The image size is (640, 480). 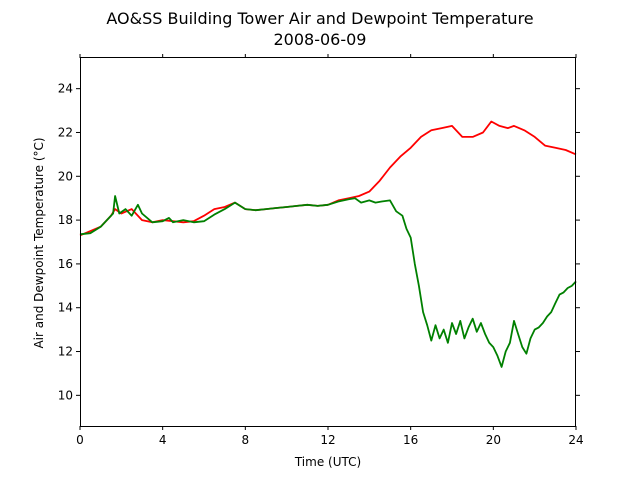 I want to click on y-tick-label: 20, so click(x=65, y=176).